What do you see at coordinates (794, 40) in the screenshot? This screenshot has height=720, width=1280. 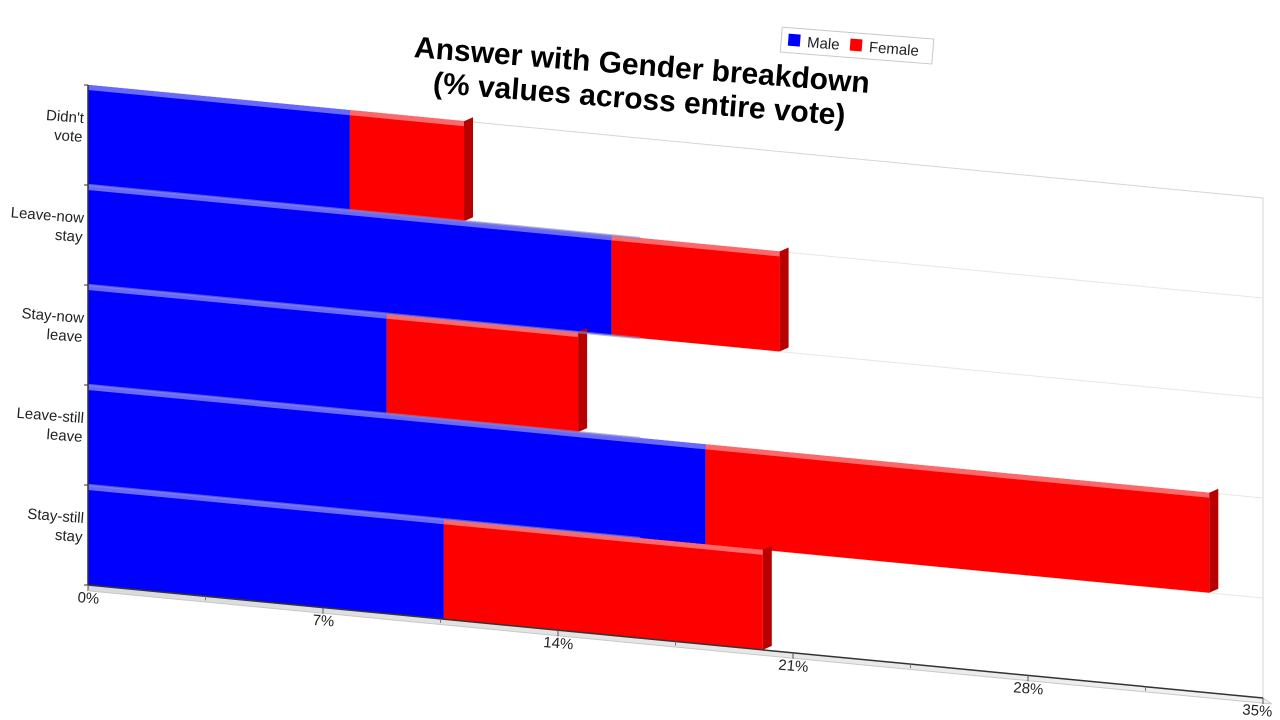 I see `legend-swatch-male` at bounding box center [794, 40].